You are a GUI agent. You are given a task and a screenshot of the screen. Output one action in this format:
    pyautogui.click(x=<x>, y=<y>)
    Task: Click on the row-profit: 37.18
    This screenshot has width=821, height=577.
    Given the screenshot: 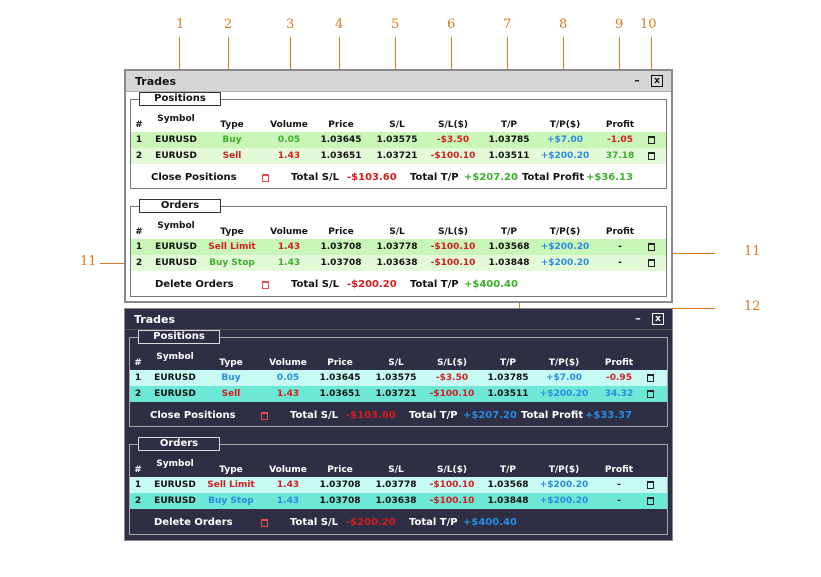 What is the action you would take?
    pyautogui.click(x=620, y=156)
    